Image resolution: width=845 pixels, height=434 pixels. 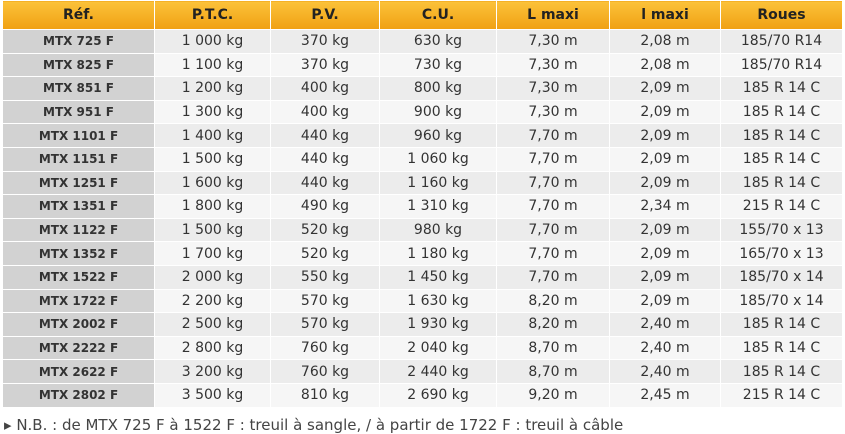 What do you see at coordinates (212, 395) in the screenshot?
I see `table-cell: 3 500 kg` at bounding box center [212, 395].